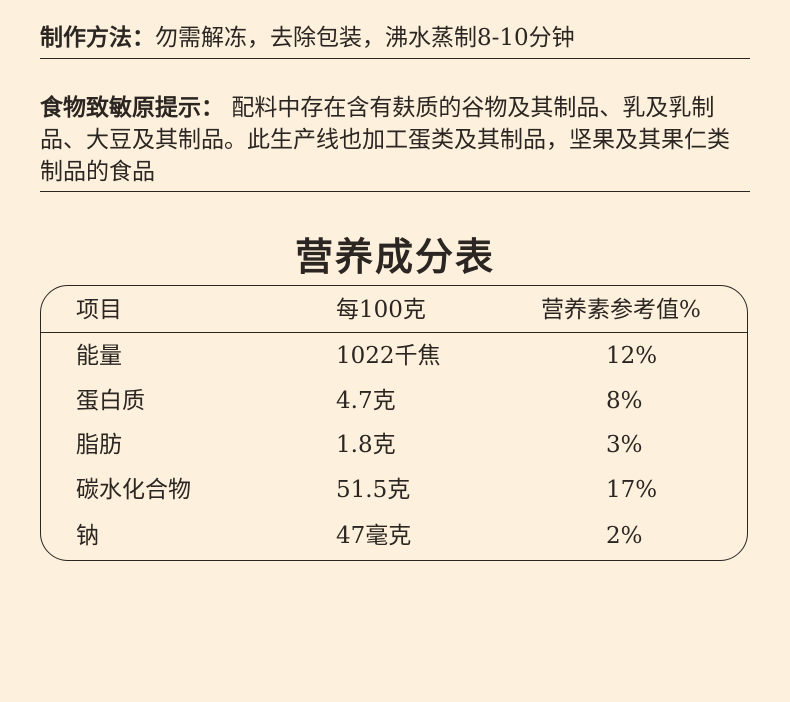  What do you see at coordinates (373, 490) in the screenshot?
I see `nutrient-amount: 51.5克` at bounding box center [373, 490].